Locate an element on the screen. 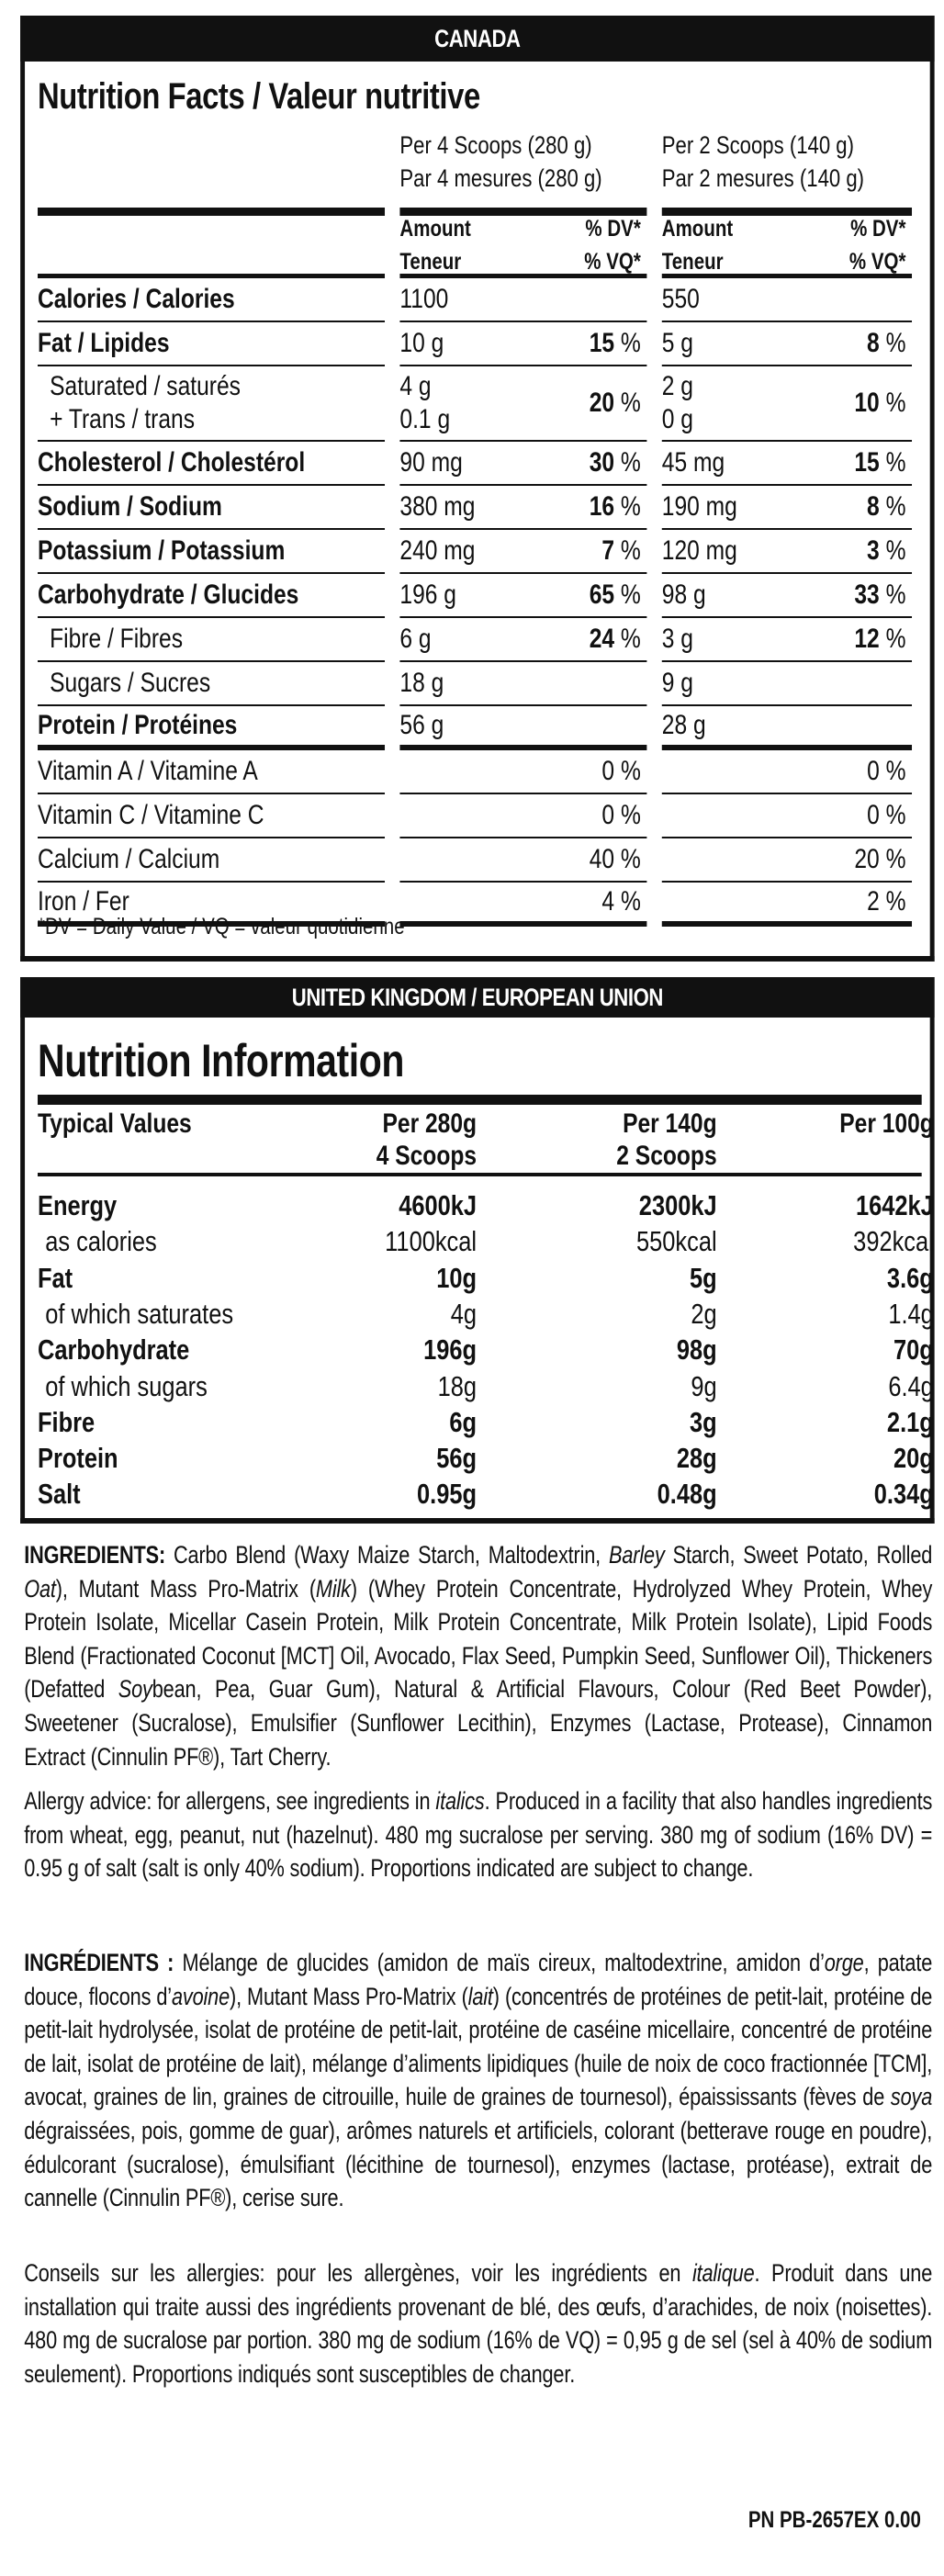  text-segment: ), Mutant Mass Pro-Matrix ( is located at coordinates (349, 1996).